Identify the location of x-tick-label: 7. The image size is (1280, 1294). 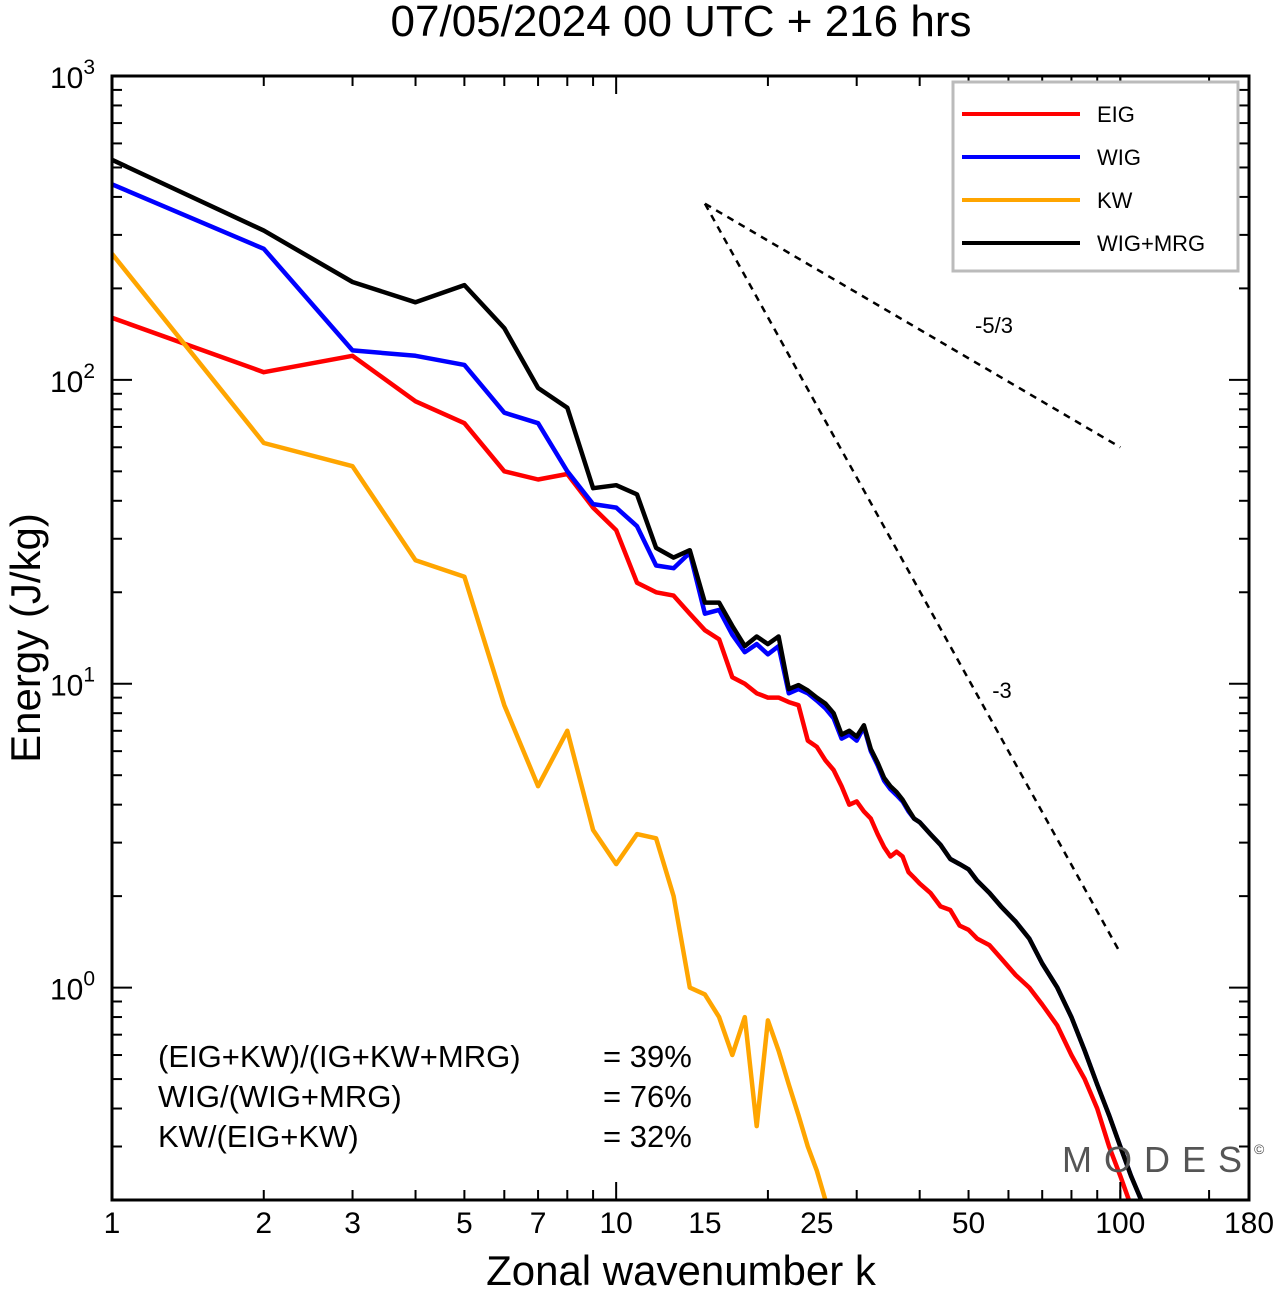
(538, 1223).